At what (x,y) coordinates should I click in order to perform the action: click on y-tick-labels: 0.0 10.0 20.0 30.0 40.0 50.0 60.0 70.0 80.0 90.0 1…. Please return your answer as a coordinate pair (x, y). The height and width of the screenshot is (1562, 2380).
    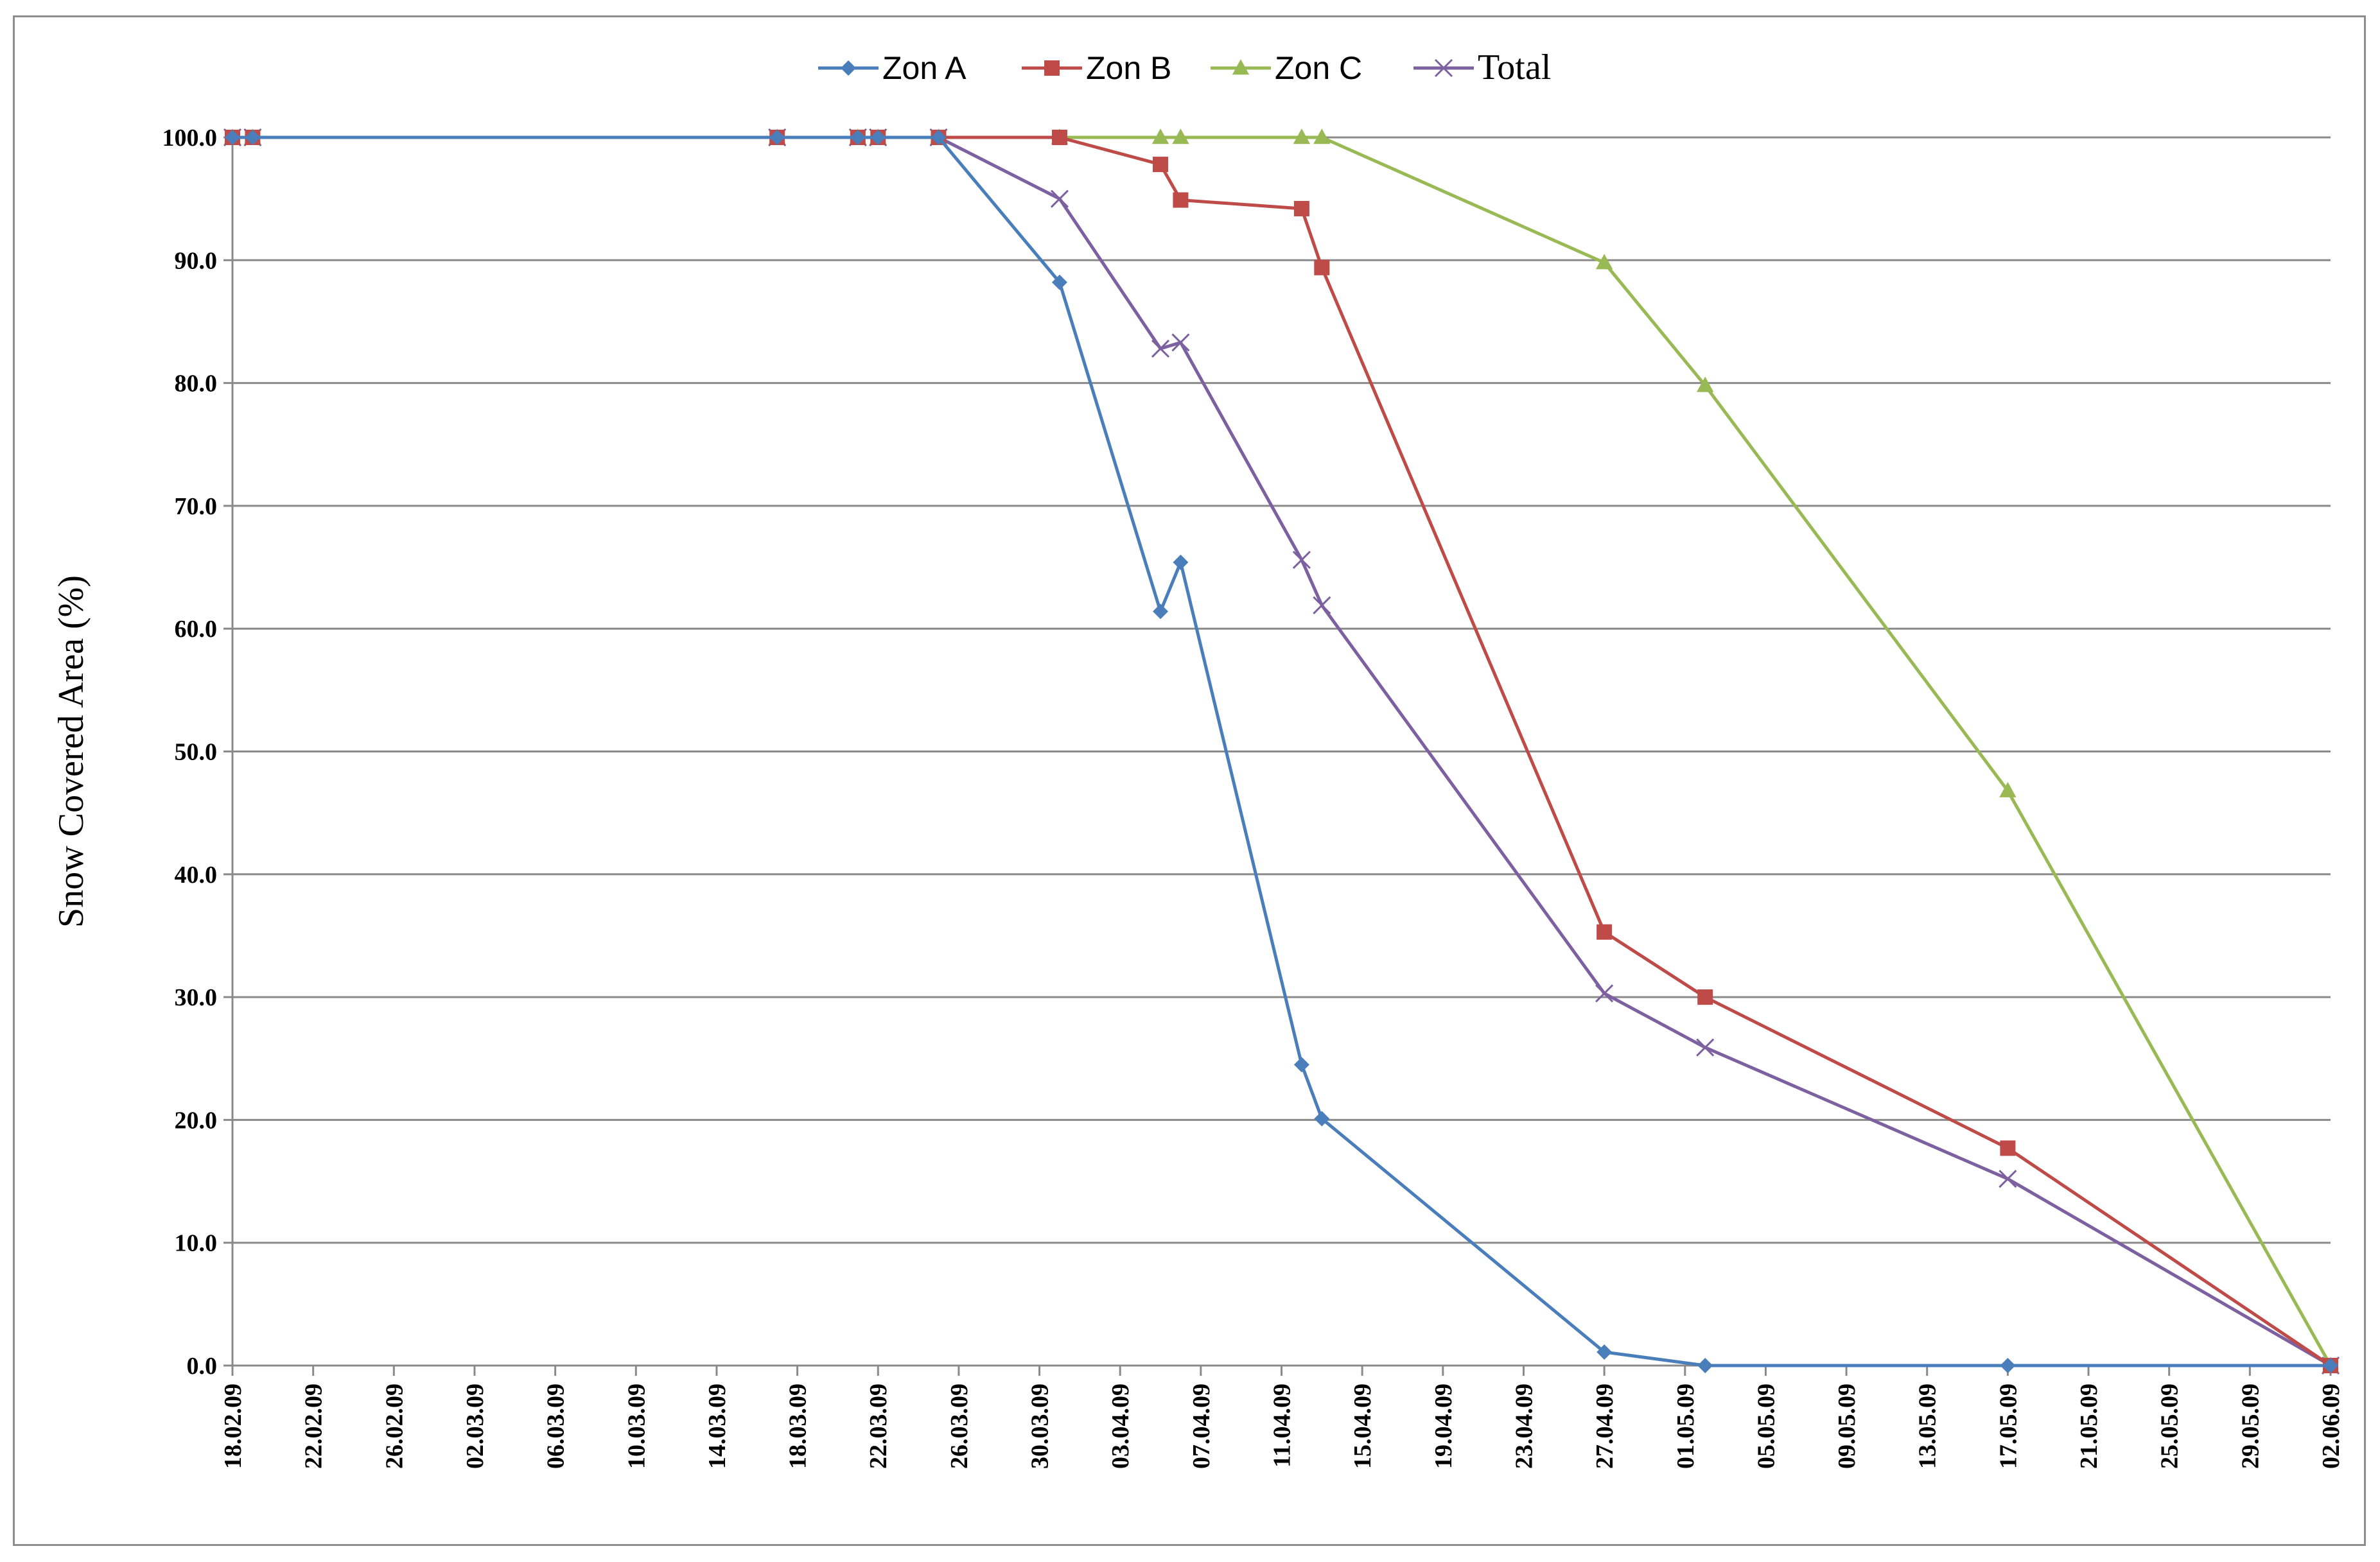
    Looking at the image, I should click on (190, 752).